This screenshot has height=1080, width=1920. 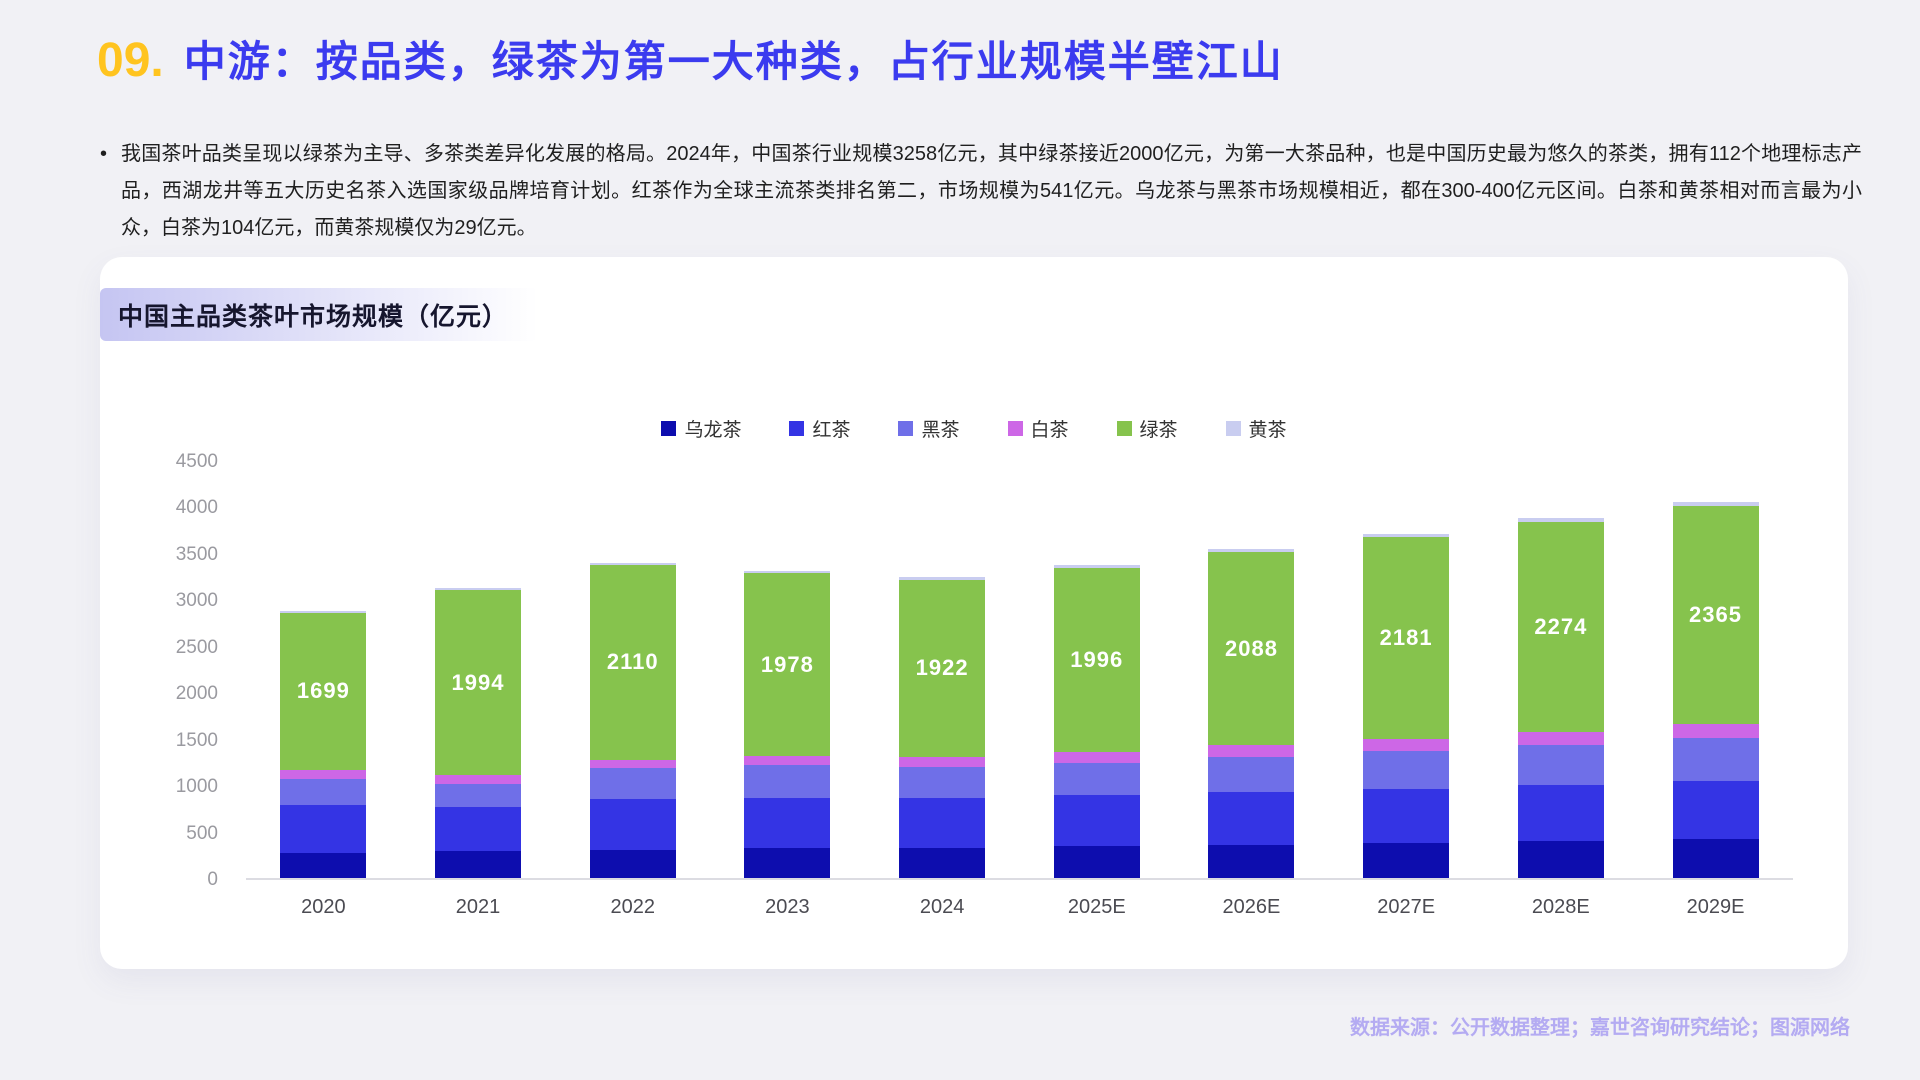 I want to click on x-tick-label: 2026E, so click(x=1251, y=907).